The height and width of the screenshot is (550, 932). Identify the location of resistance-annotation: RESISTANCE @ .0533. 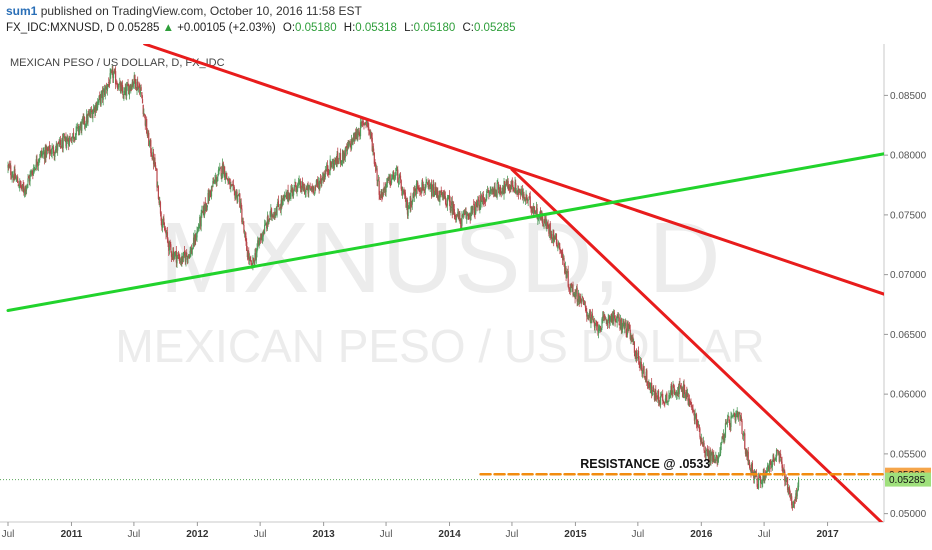
(645, 464).